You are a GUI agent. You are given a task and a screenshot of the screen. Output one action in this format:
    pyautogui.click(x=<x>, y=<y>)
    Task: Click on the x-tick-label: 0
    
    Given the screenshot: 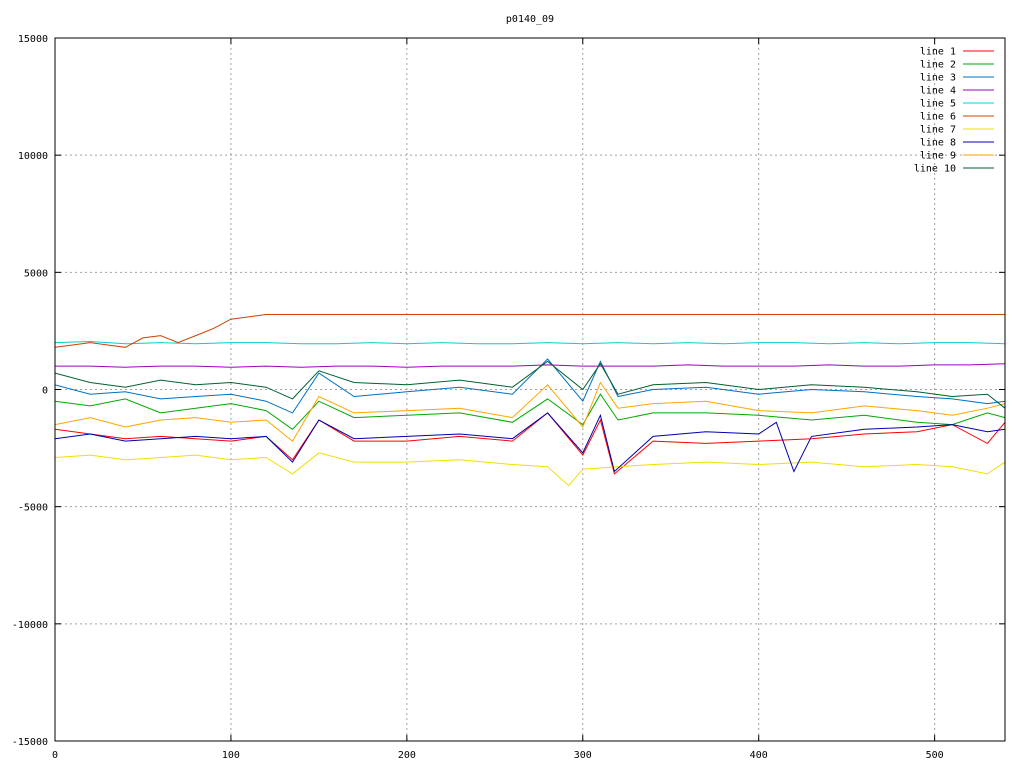 What is the action you would take?
    pyautogui.click(x=55, y=755)
    